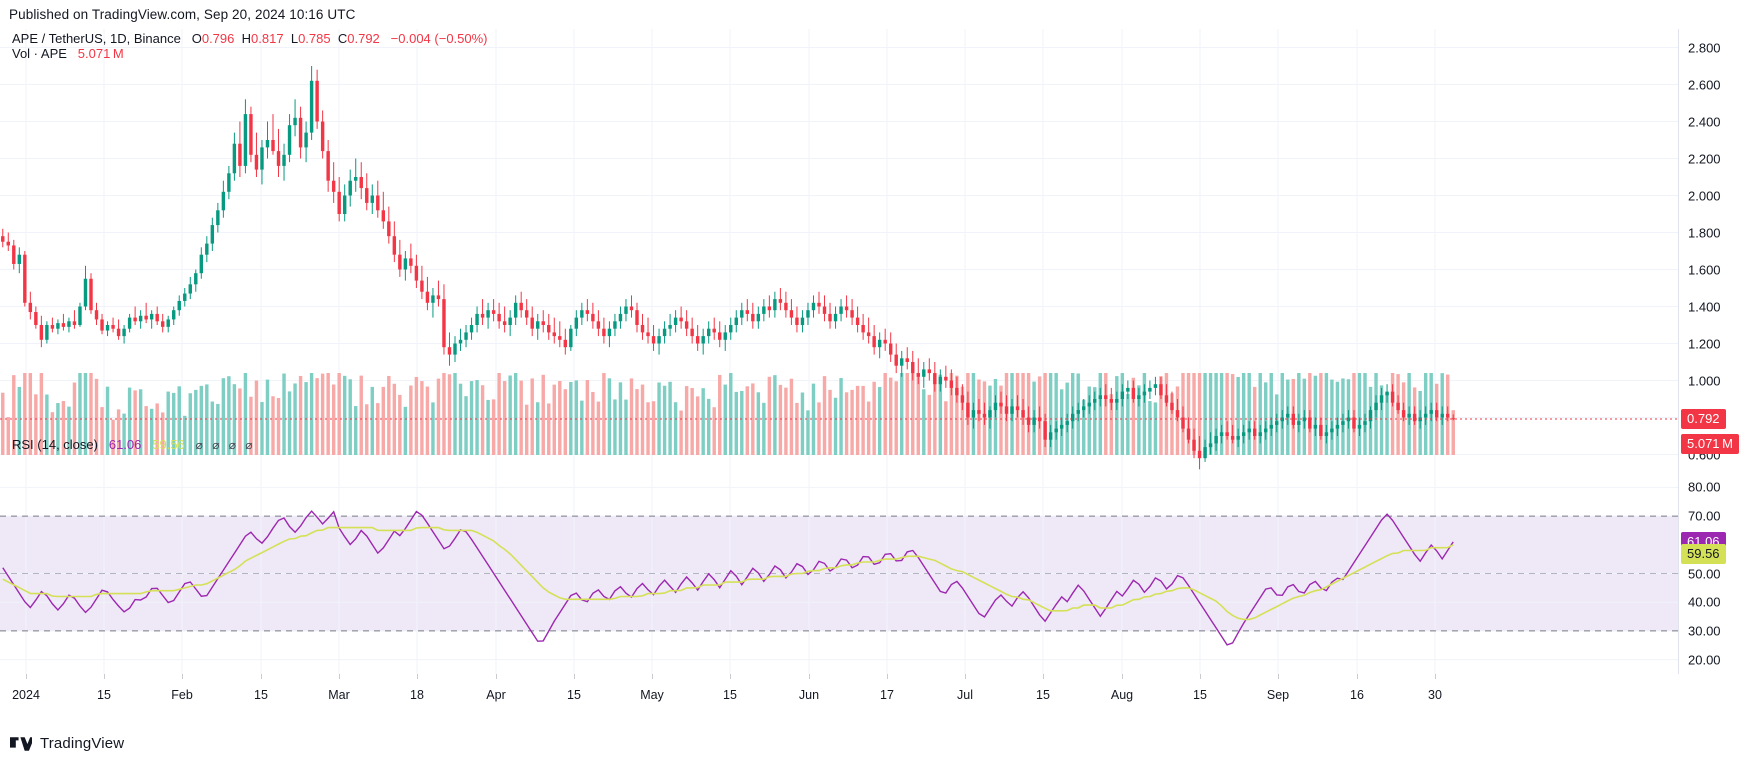 The image size is (1754, 774). I want to click on rsi-axis-label: 80.00, so click(1704, 487).